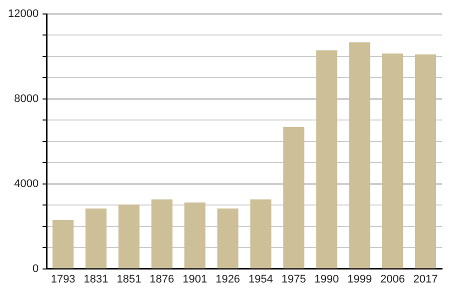  What do you see at coordinates (35, 268) in the screenshot?
I see `y-tick-label: 0` at bounding box center [35, 268].